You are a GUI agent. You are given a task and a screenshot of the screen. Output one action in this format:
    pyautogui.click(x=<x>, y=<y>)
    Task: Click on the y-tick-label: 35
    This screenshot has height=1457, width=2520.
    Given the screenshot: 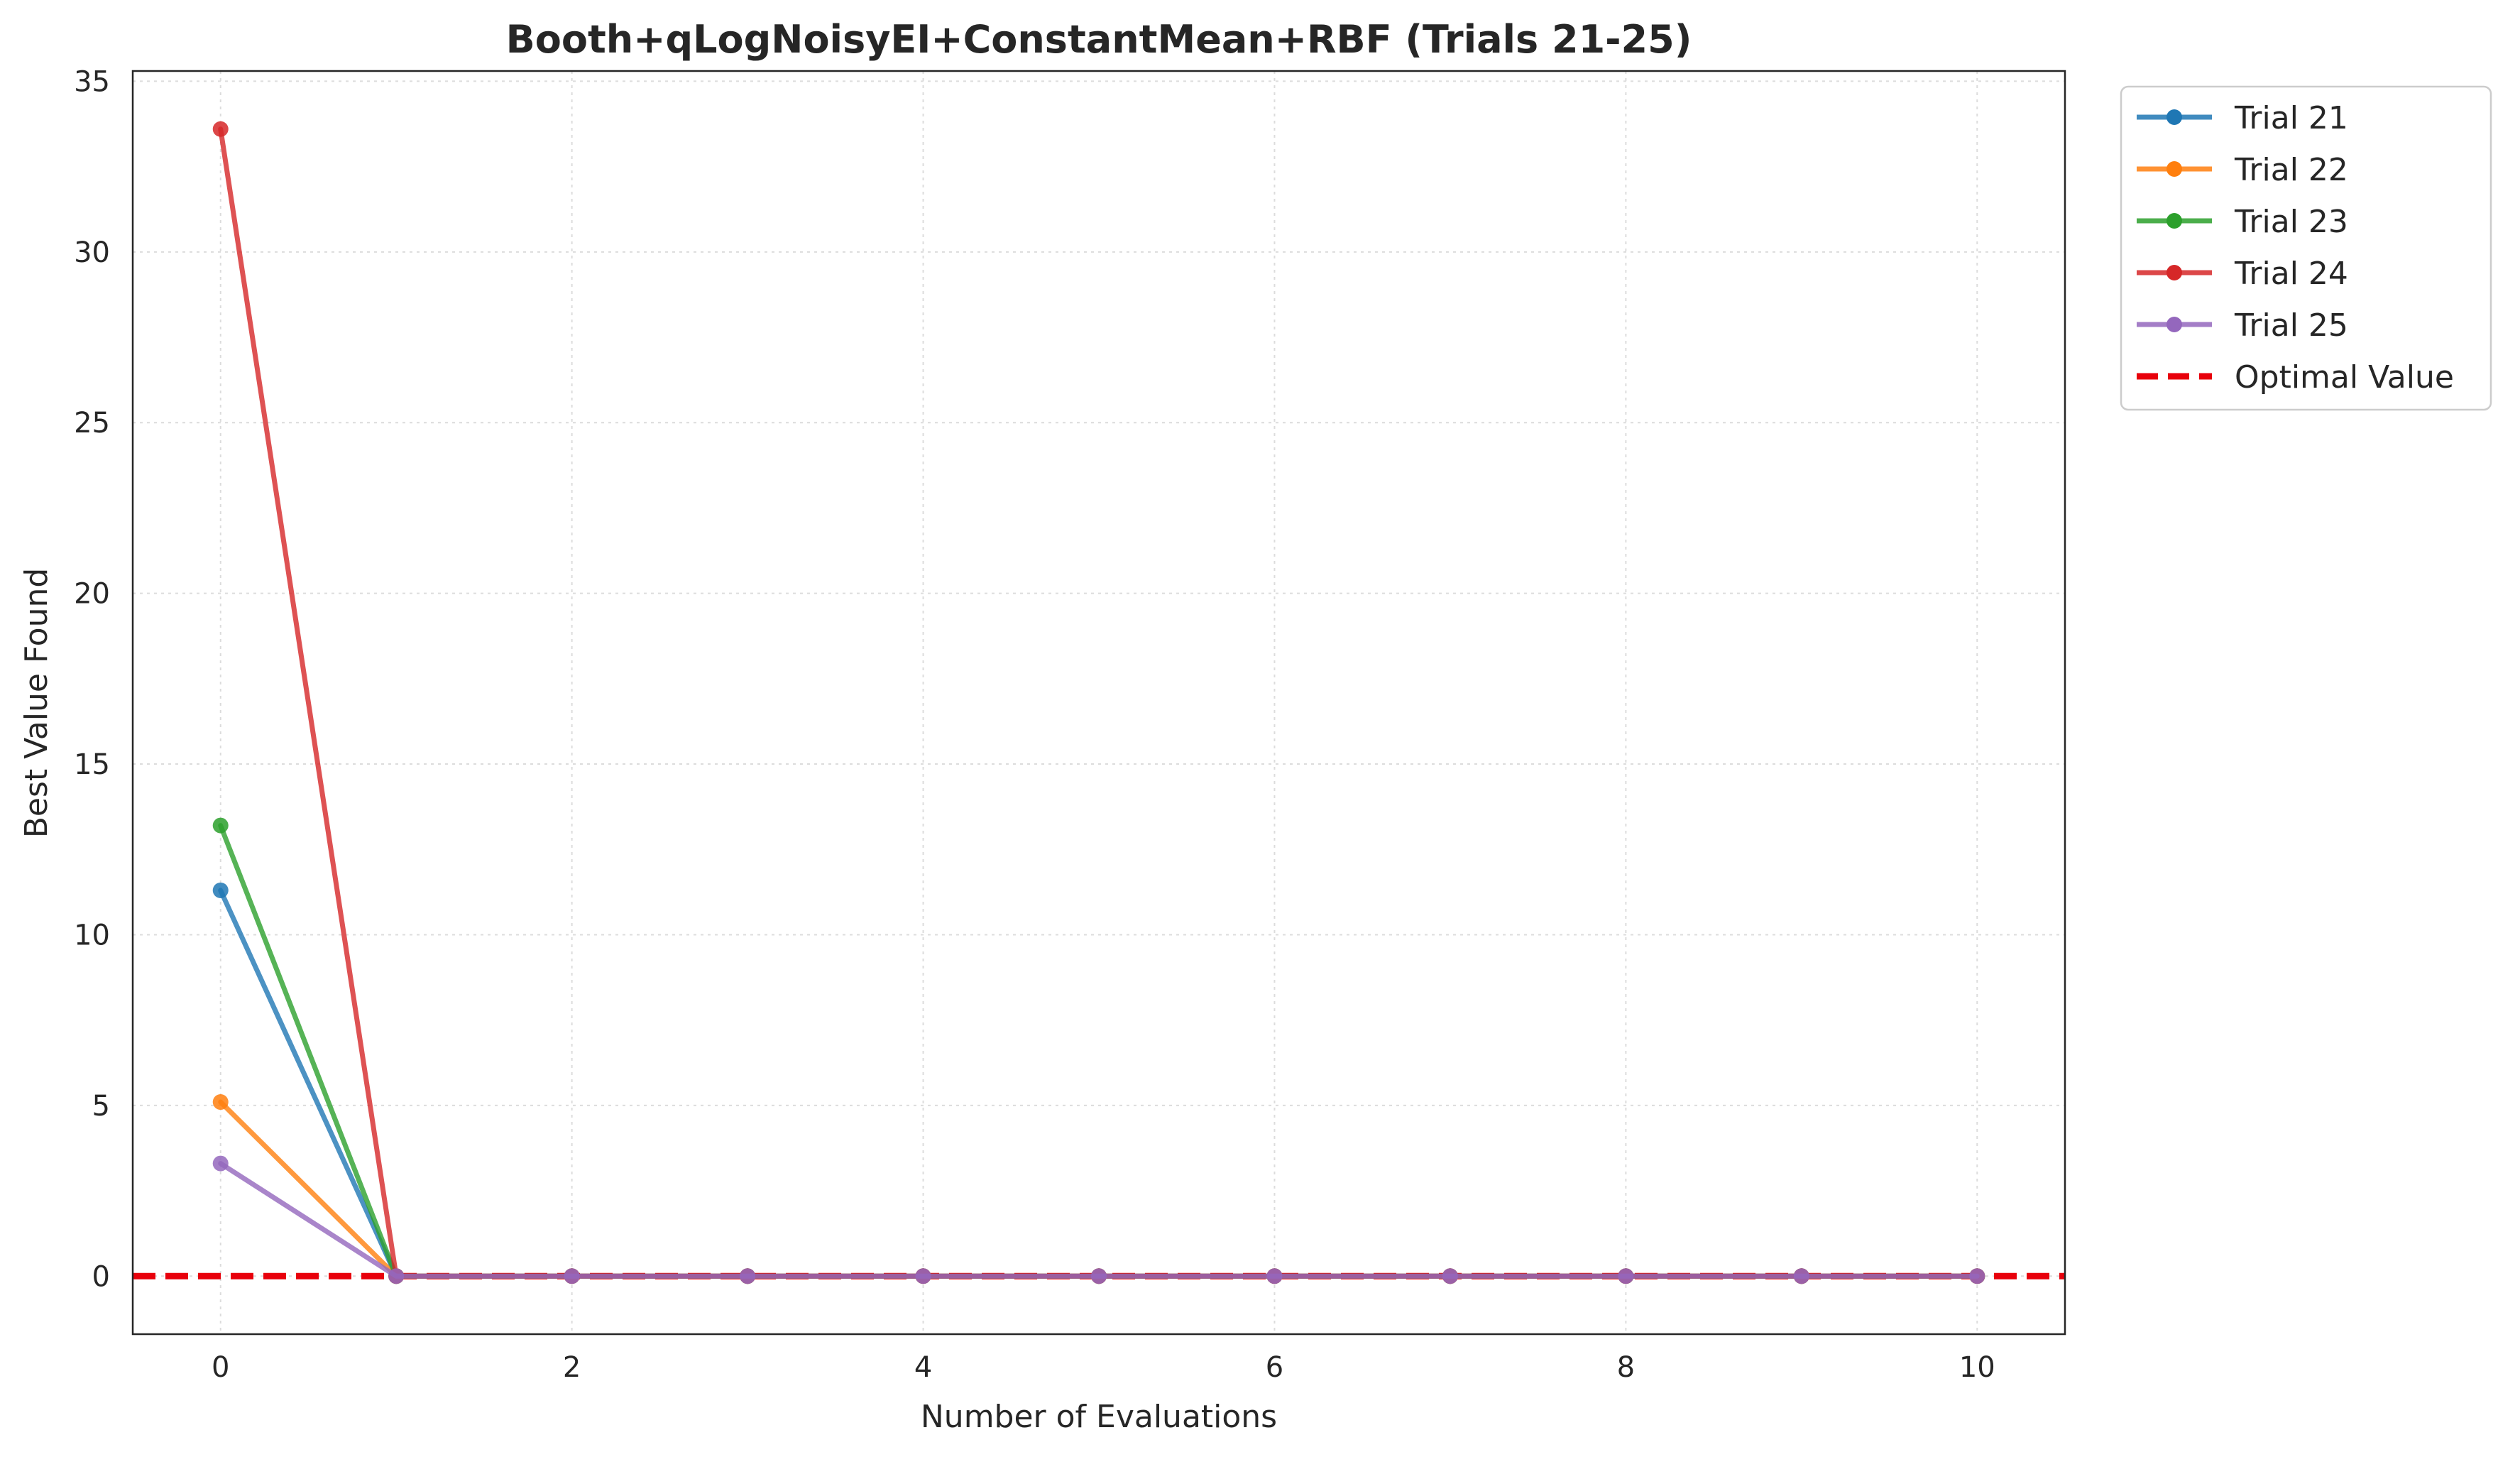 What is the action you would take?
    pyautogui.click(x=92, y=81)
    